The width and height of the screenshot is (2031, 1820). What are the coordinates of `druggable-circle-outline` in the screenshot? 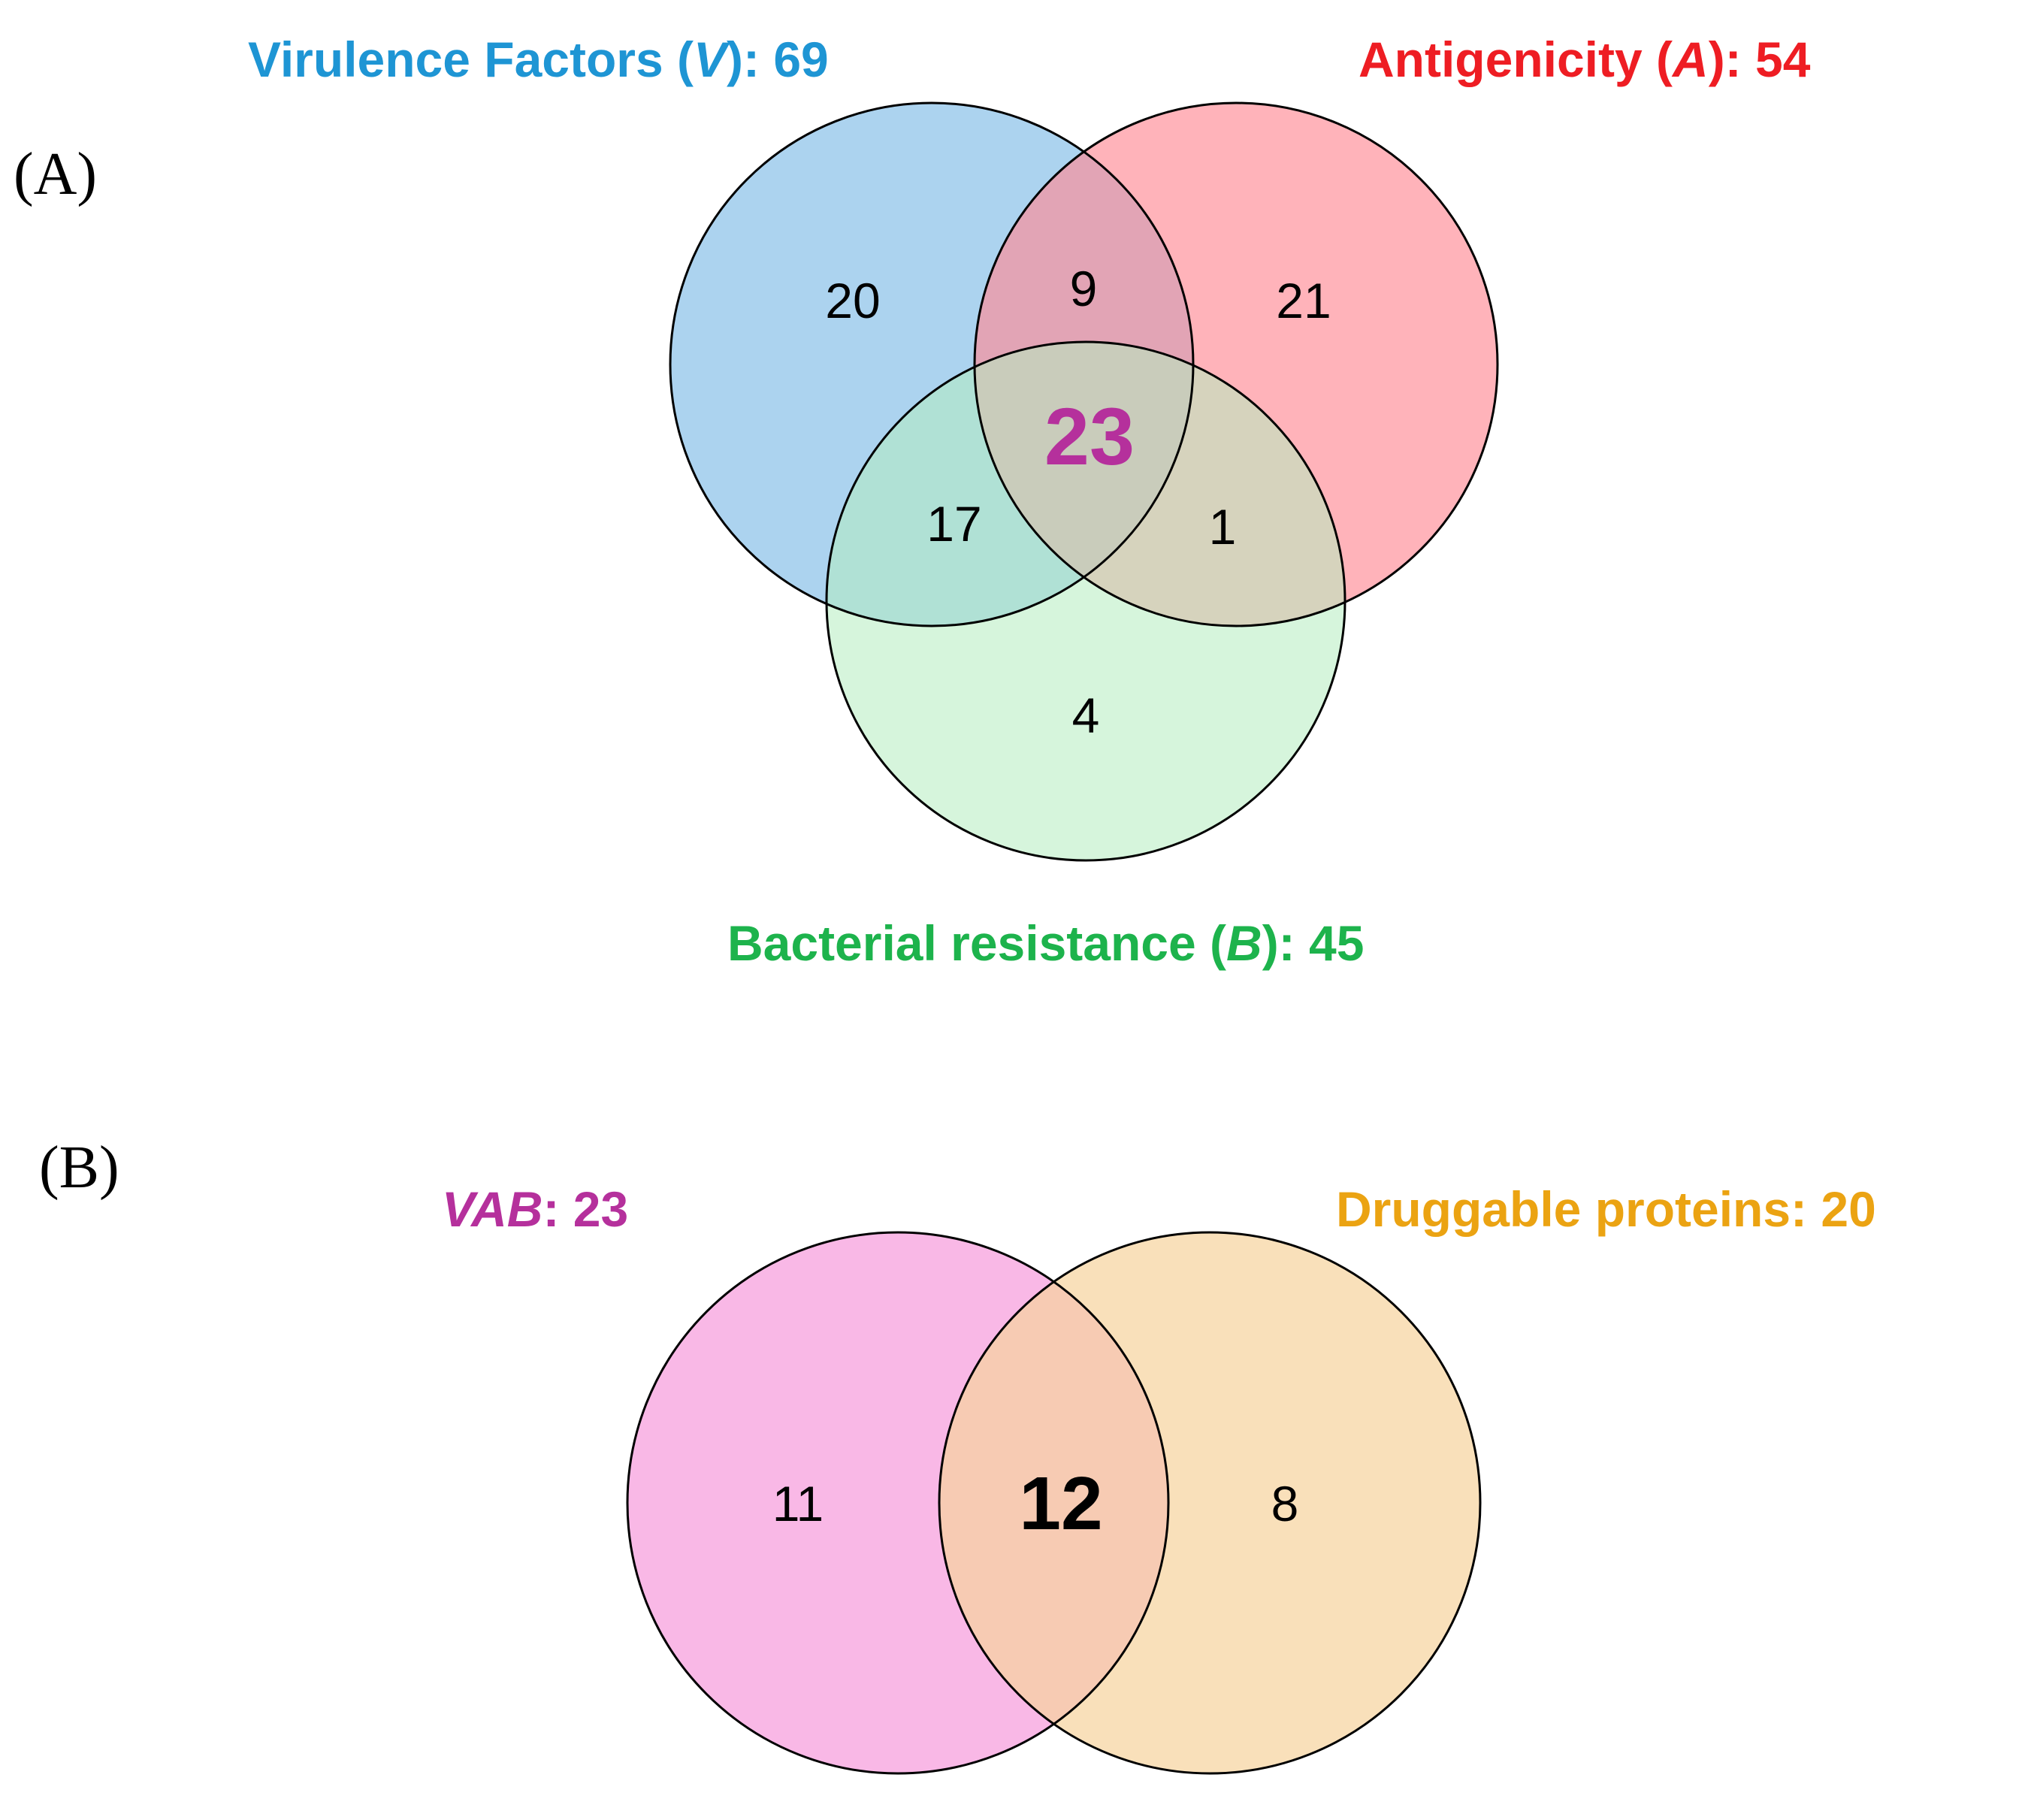 It's located at (1210, 1503).